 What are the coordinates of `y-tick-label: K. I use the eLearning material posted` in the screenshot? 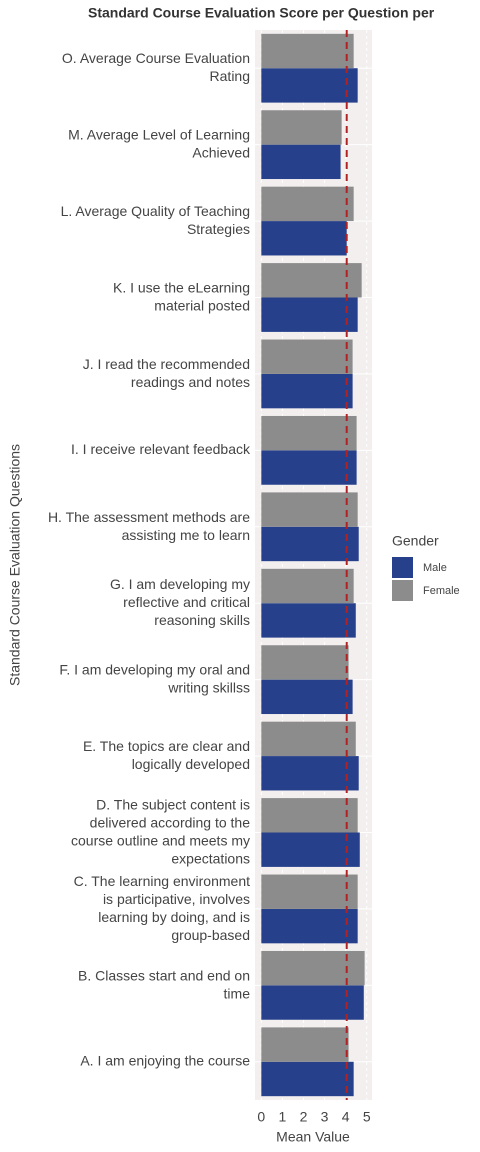 It's located at (181, 296).